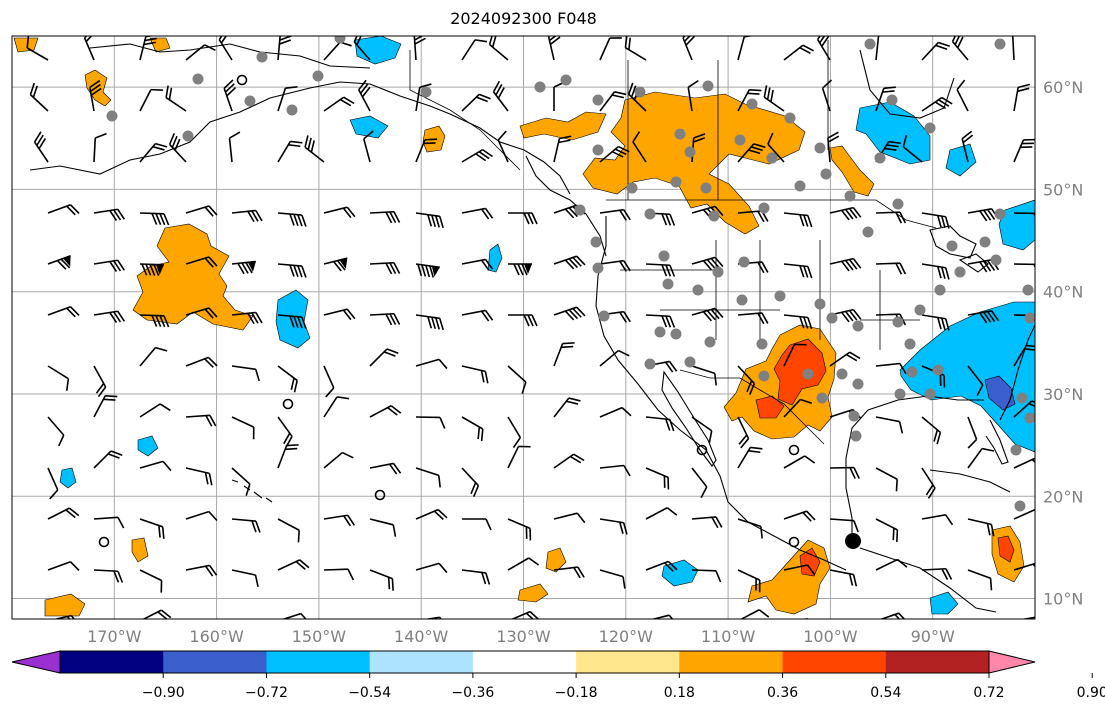 The image size is (1105, 712). What do you see at coordinates (752, 407) in the screenshot?
I see `us-mexico-border` at bounding box center [752, 407].